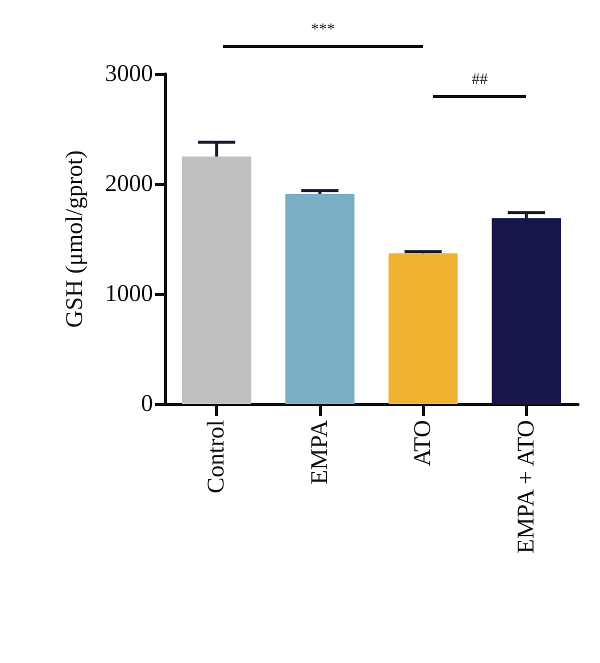 The width and height of the screenshot is (600, 663). What do you see at coordinates (147, 404) in the screenshot?
I see `y-tick-label: 0` at bounding box center [147, 404].